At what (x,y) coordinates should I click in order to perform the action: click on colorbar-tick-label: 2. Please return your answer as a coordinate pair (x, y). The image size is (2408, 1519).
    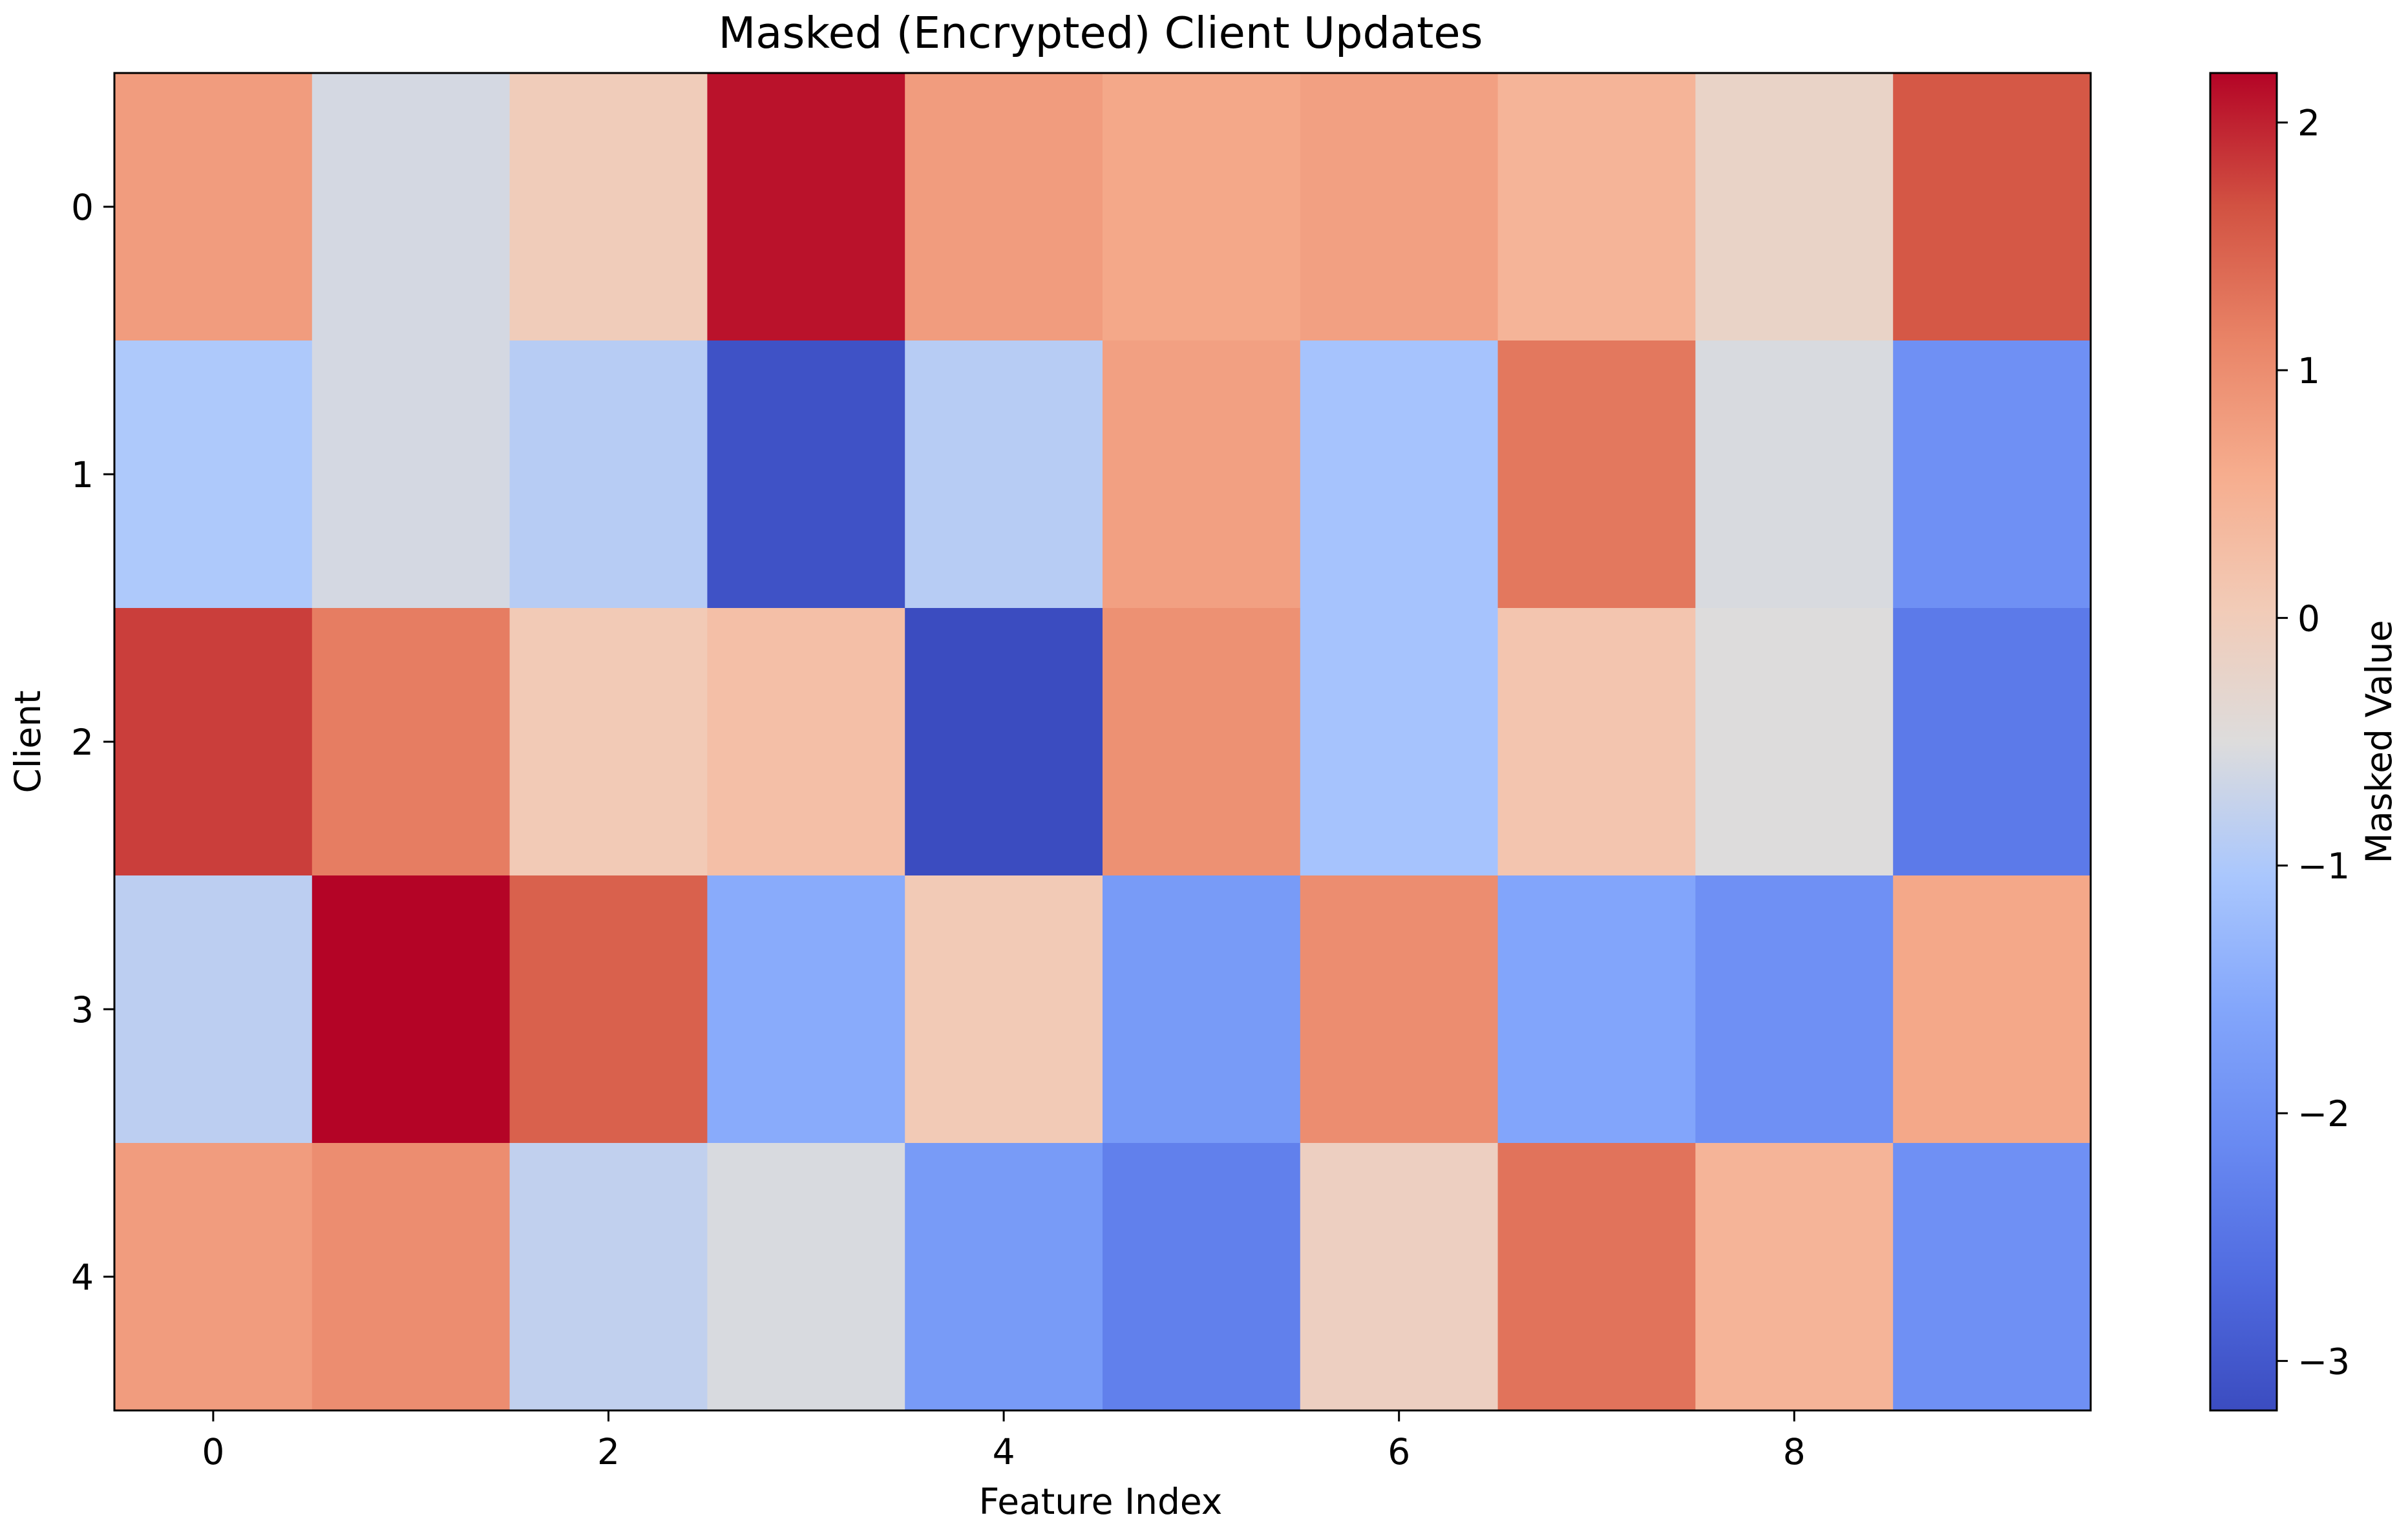
    Looking at the image, I should click on (2308, 123).